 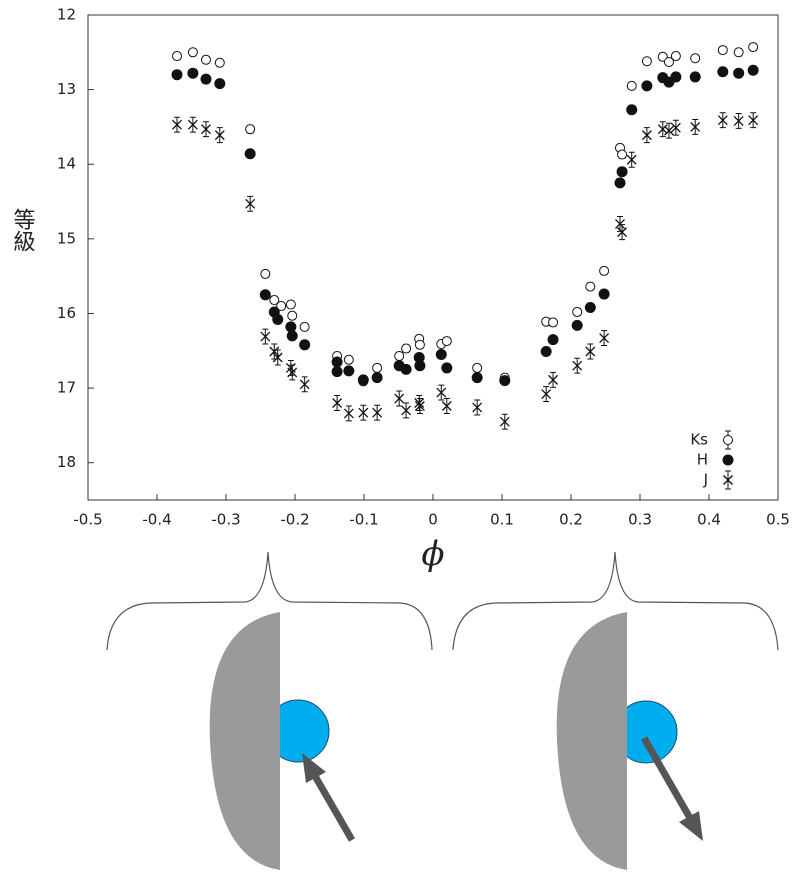 I want to click on y-tick-label: 16, so click(x=66, y=313).